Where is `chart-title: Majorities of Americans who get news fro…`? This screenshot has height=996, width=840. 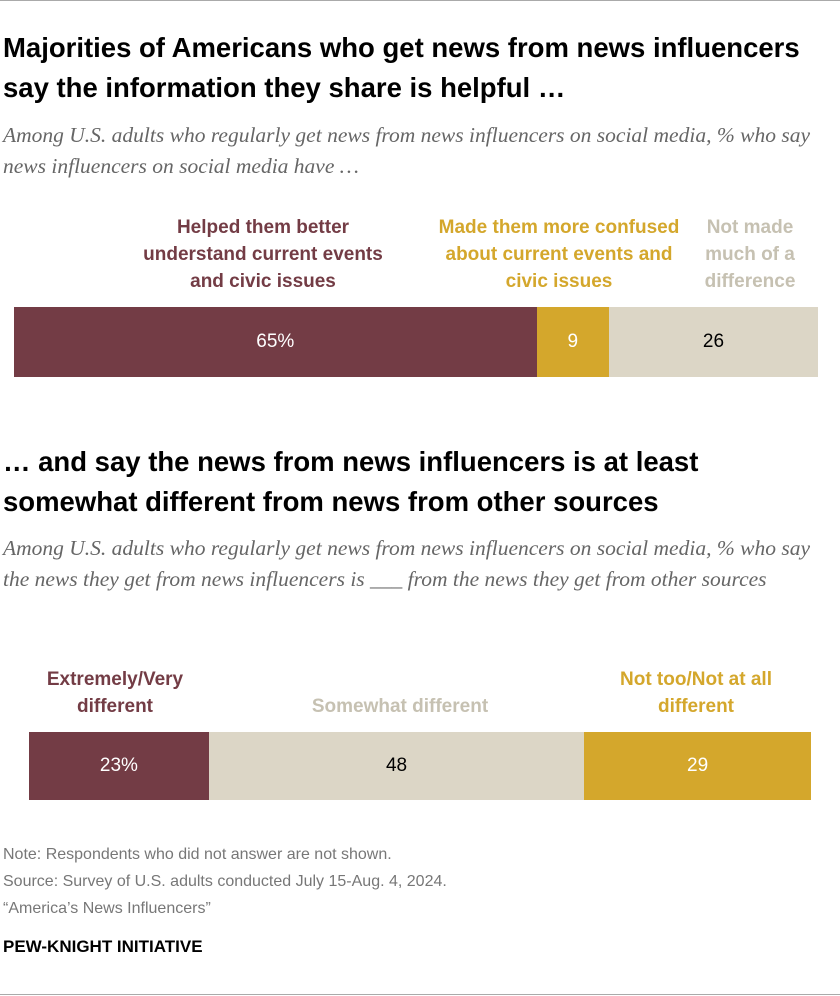
chart-title: Majorities of Americans who get news fro… is located at coordinates (401, 67).